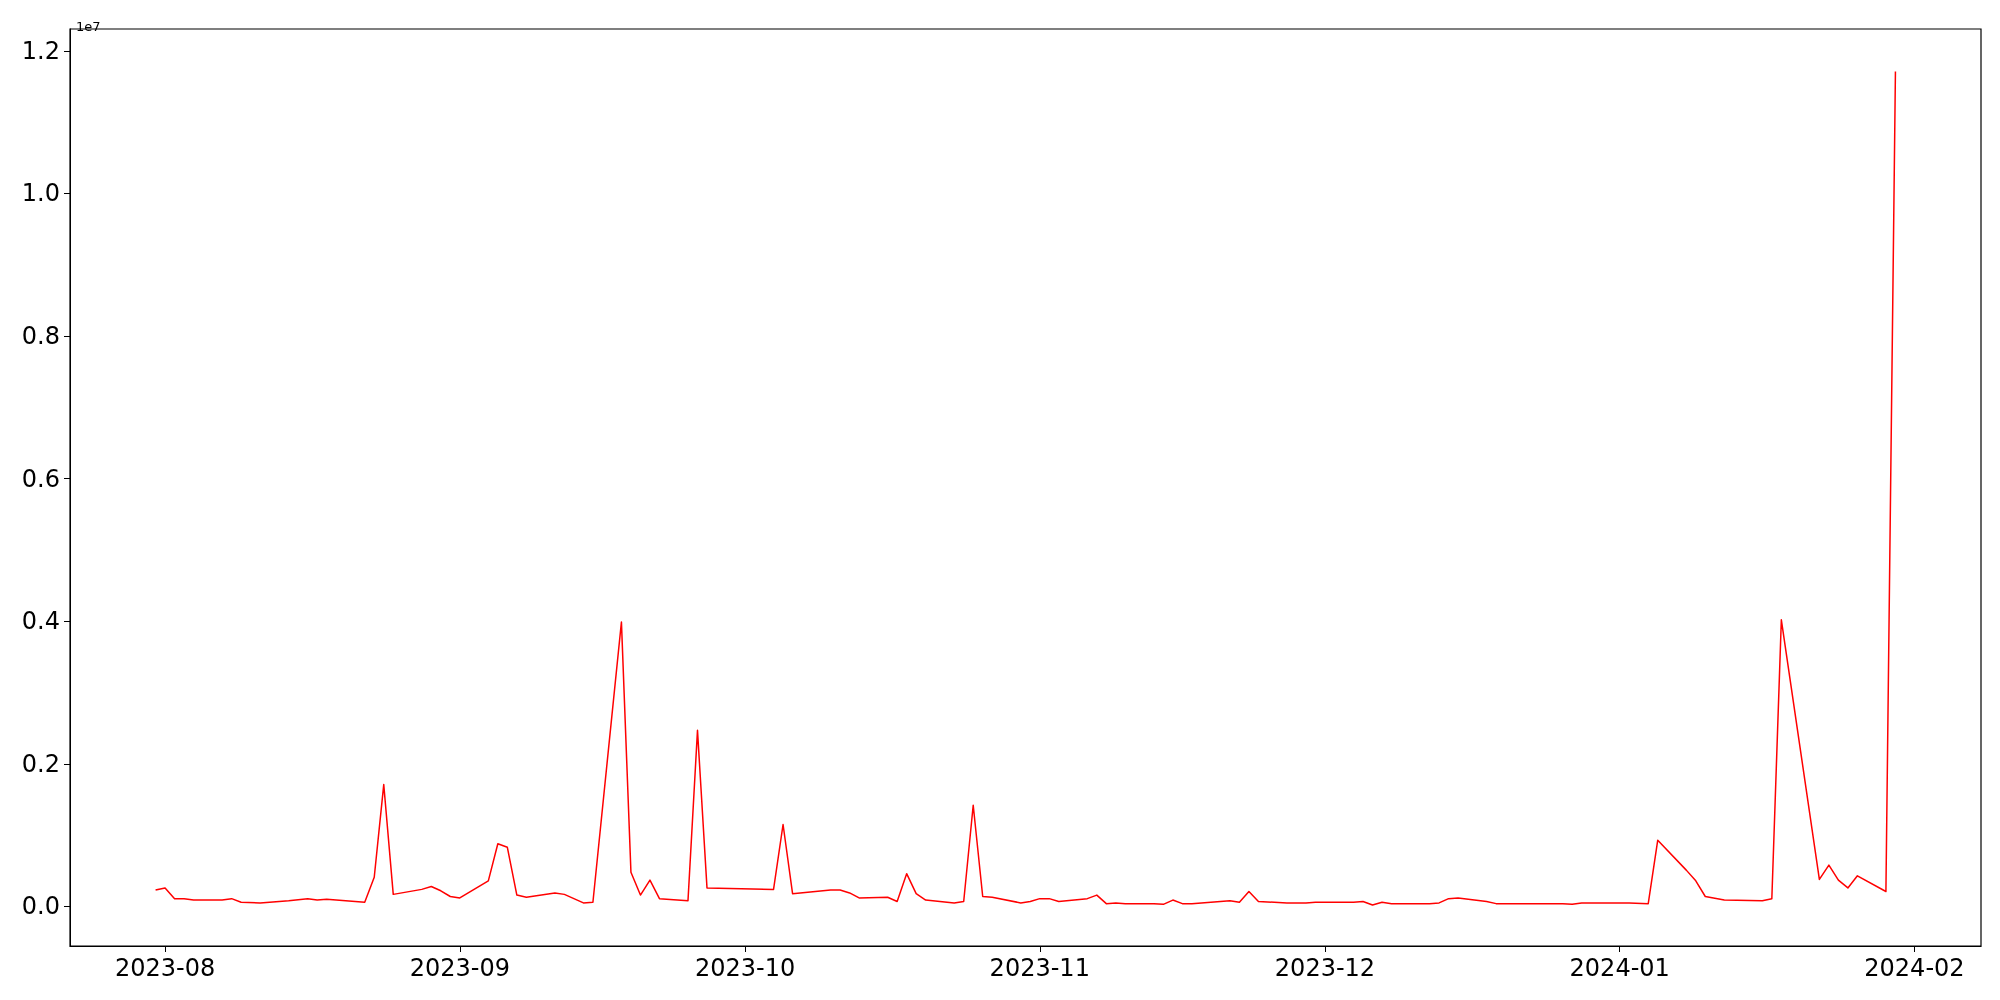  I want to click on y-tick-label: 1.0, so click(40, 193).